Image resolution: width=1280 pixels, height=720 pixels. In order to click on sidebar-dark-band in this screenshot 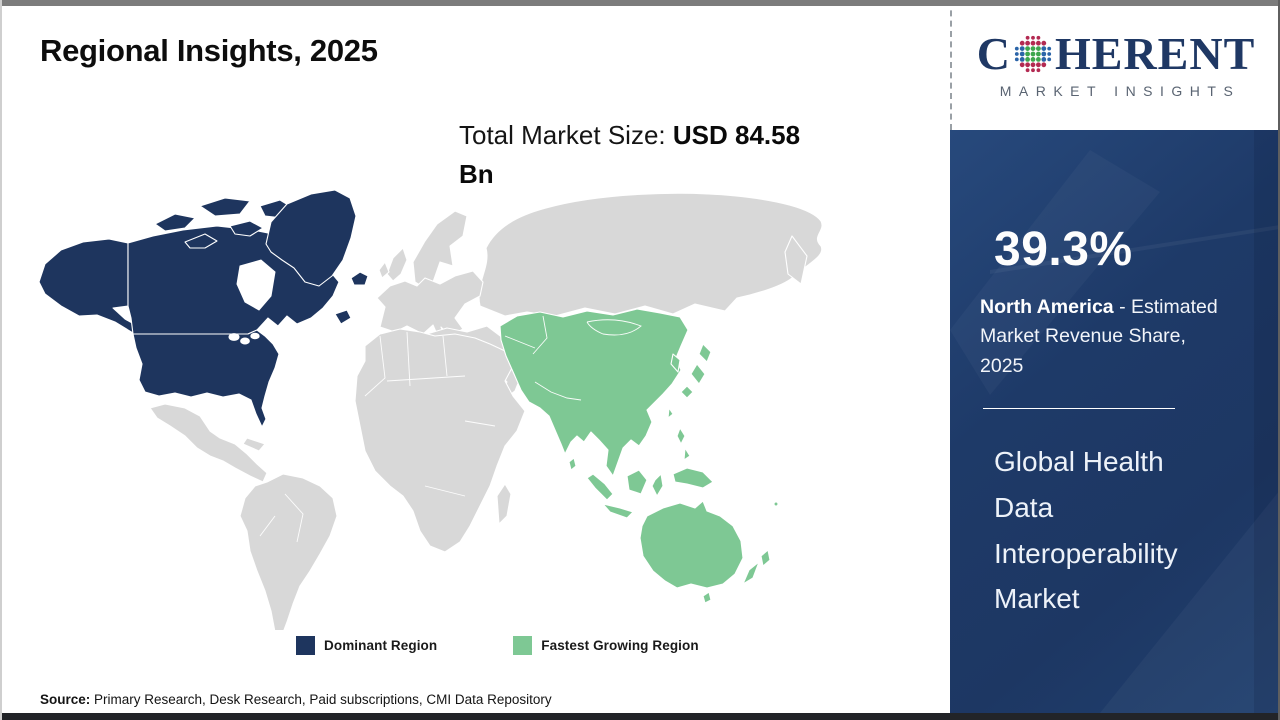, I will do `click(1267, 421)`.